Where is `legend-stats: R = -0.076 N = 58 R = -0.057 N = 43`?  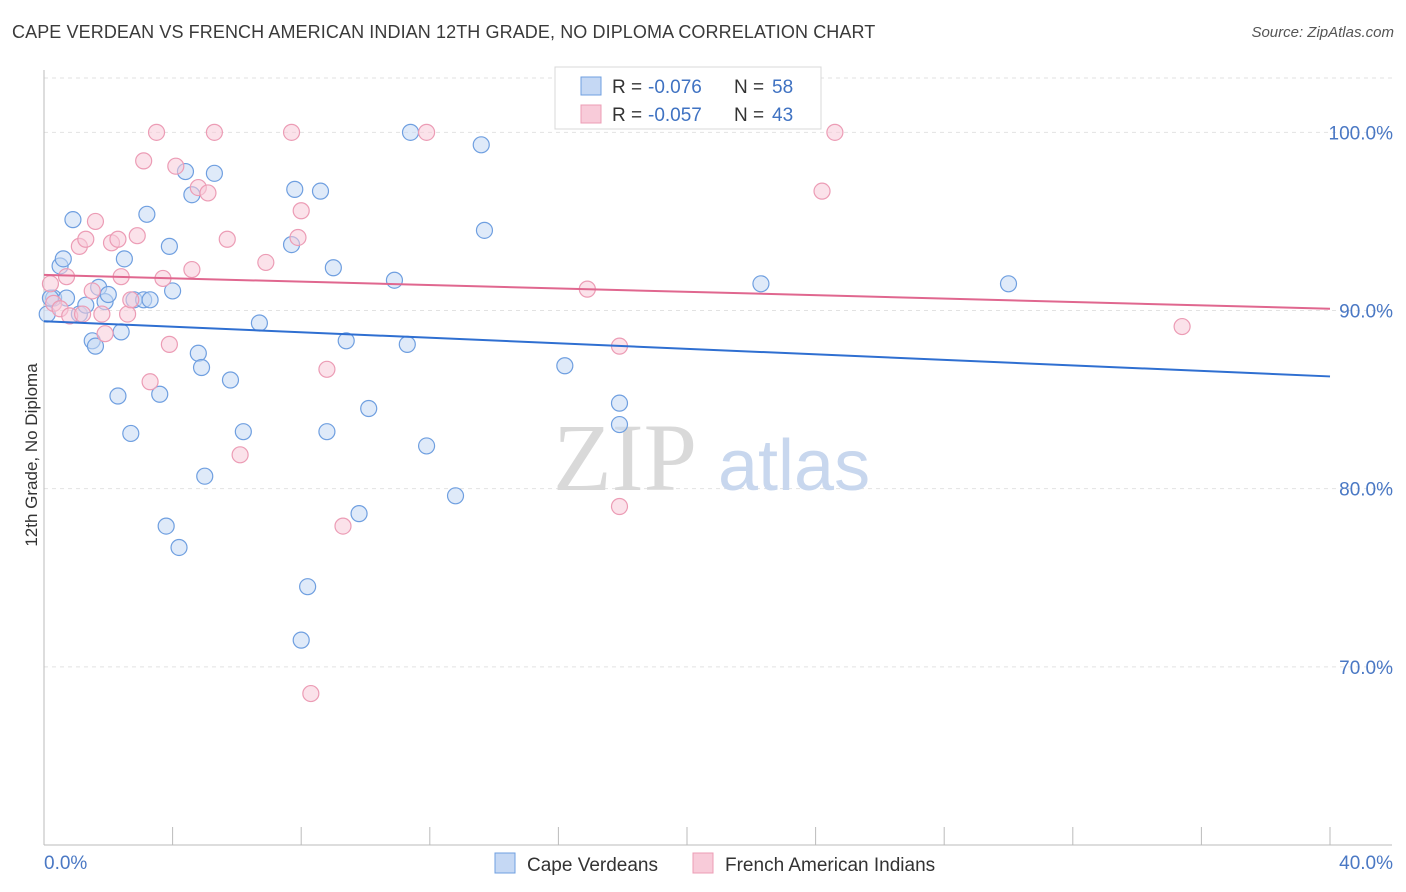 legend-stats: R = -0.076 N = 58 R = -0.057 N = 43 is located at coordinates (688, 98).